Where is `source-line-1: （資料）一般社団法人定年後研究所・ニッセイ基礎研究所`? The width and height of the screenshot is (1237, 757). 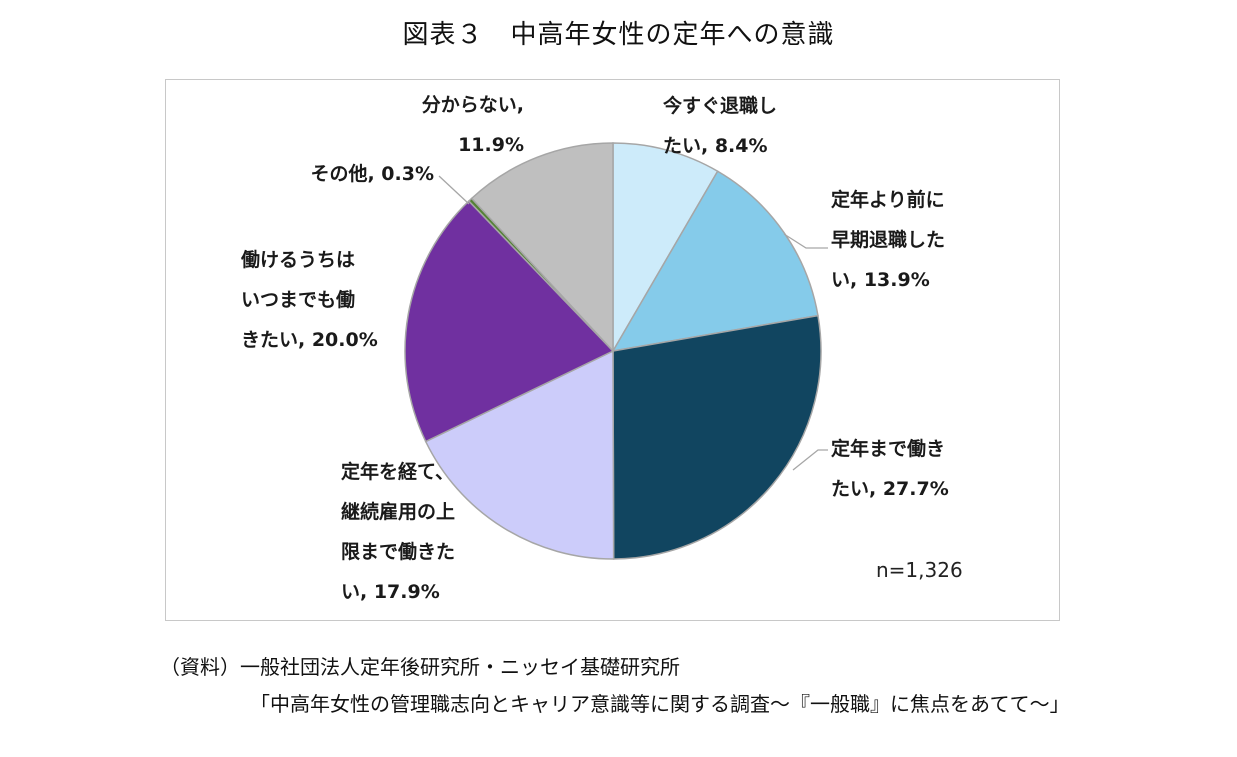
source-line-1: （資料）一般社団法人定年後研究所・ニッセイ基礎研究所 is located at coordinates (420, 667).